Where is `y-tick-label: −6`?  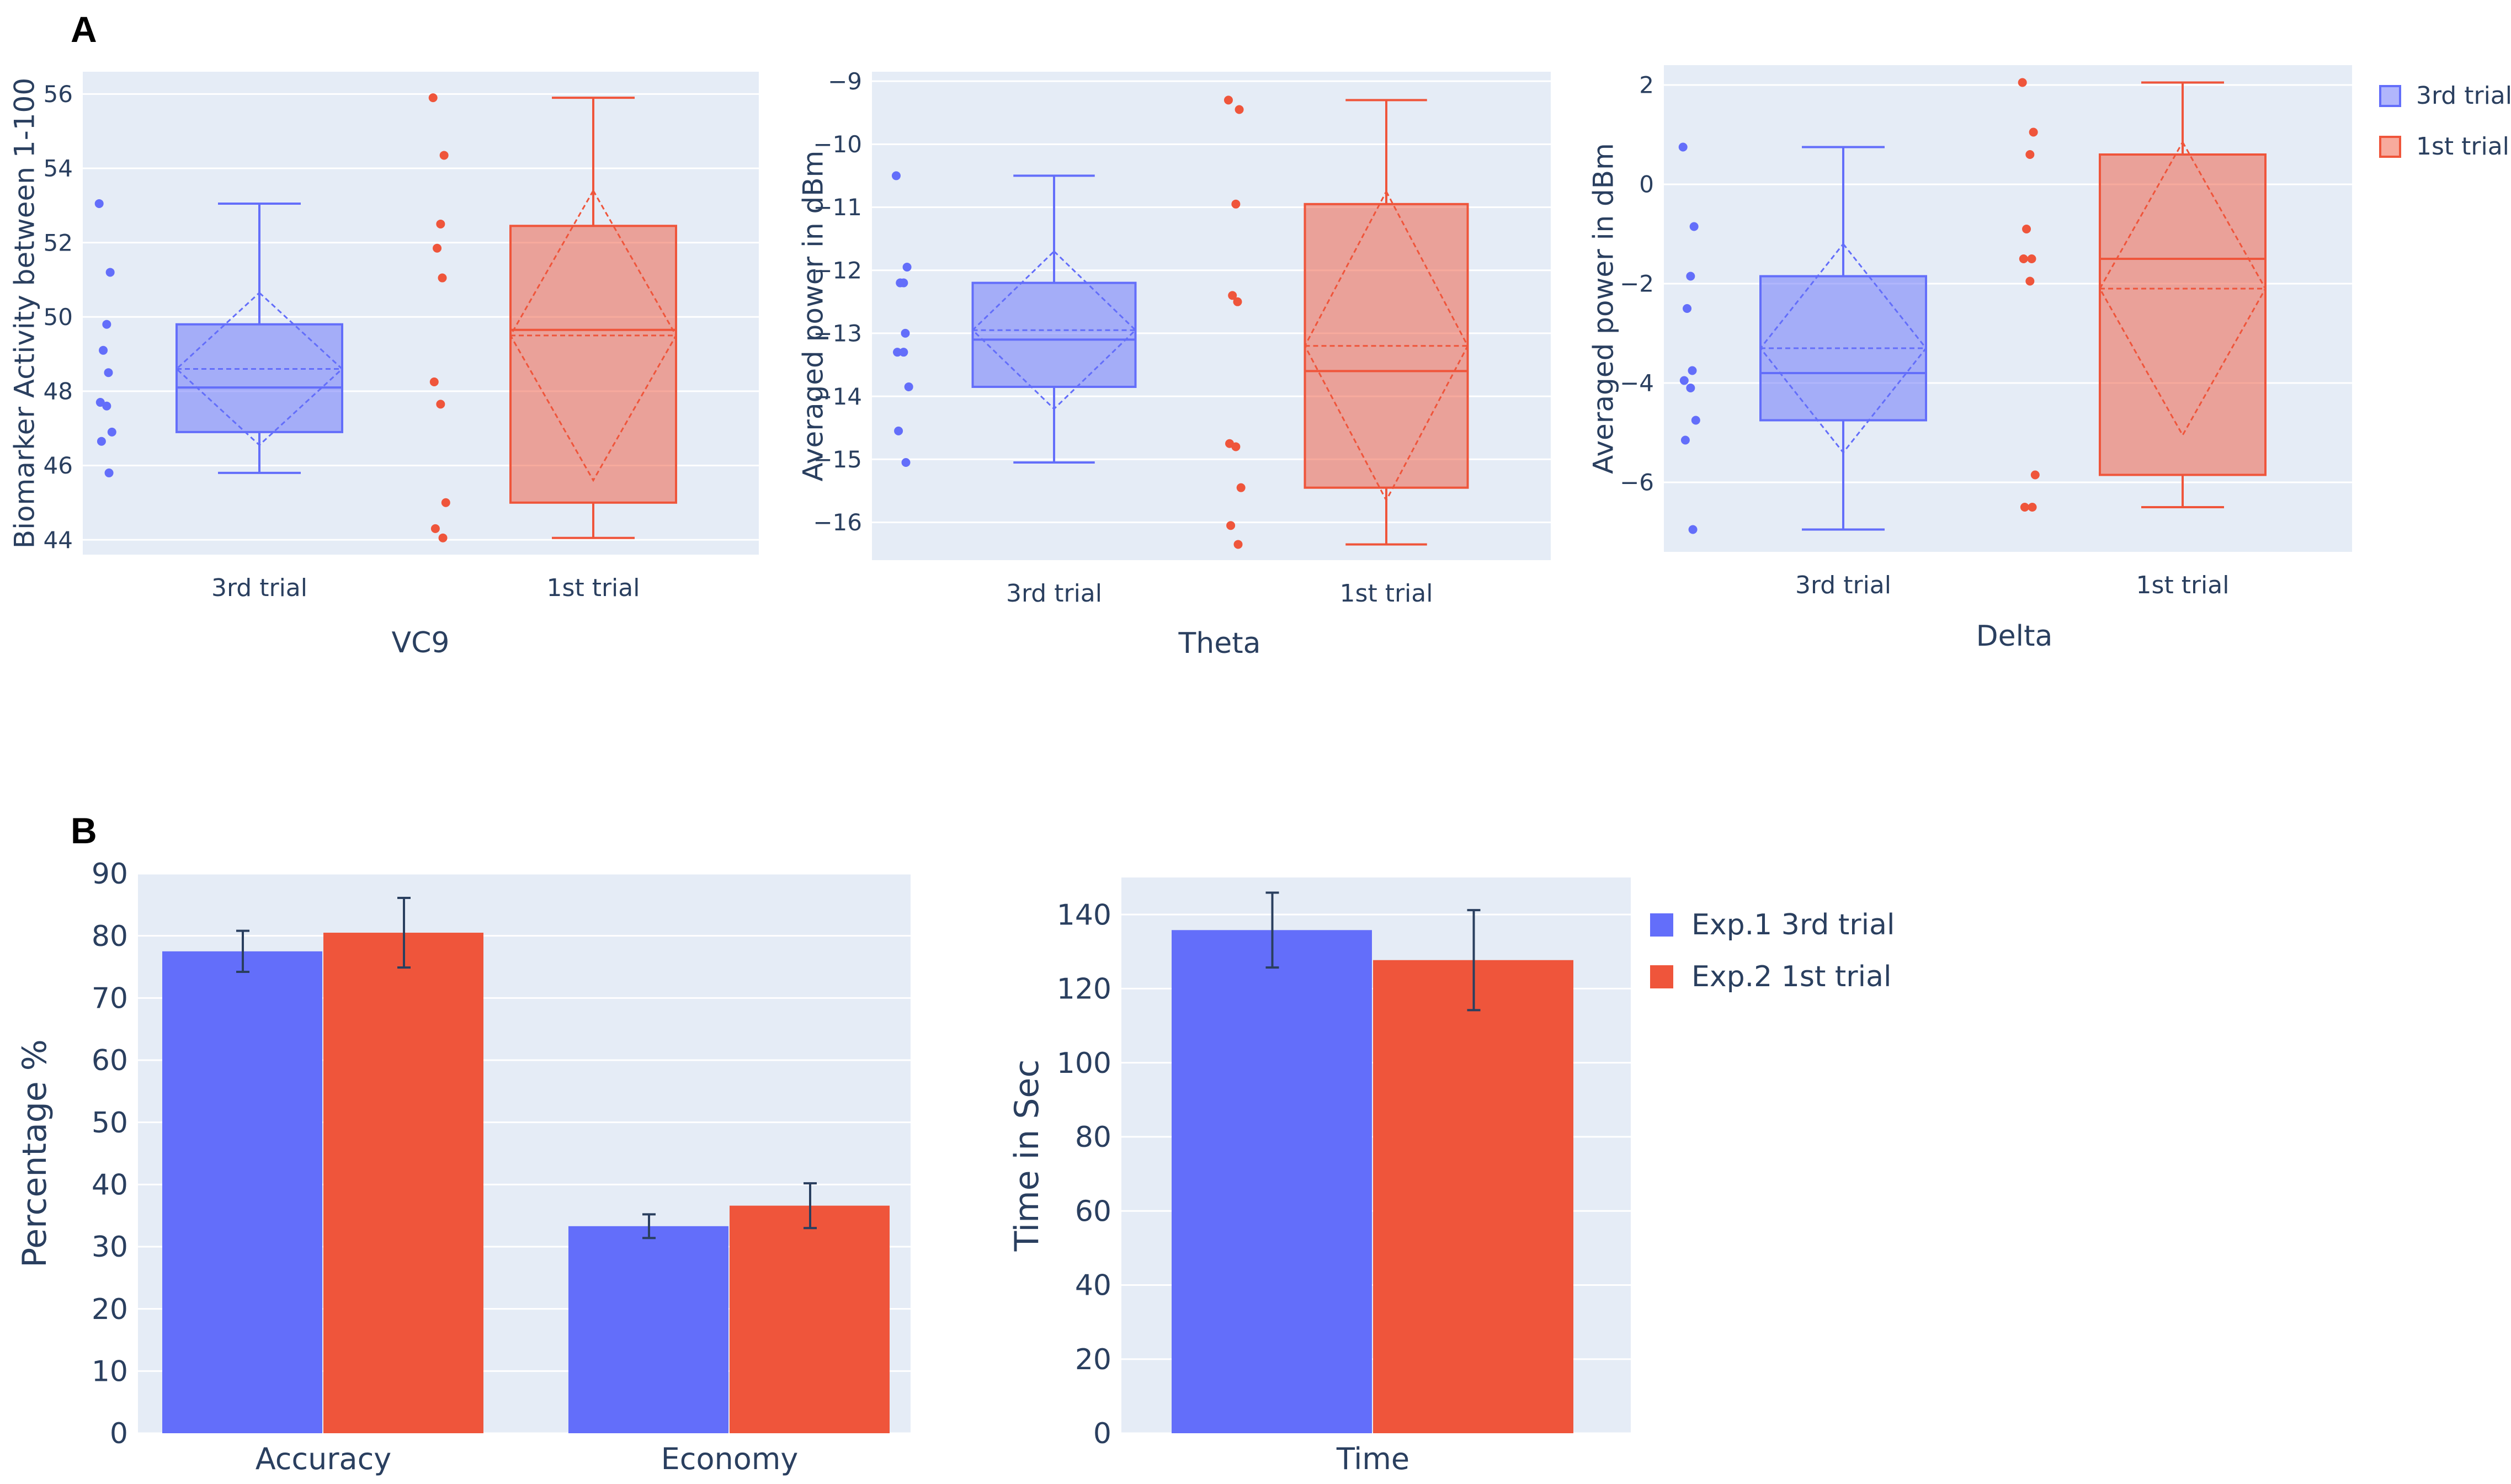
y-tick-label: −6 is located at coordinates (1637, 482).